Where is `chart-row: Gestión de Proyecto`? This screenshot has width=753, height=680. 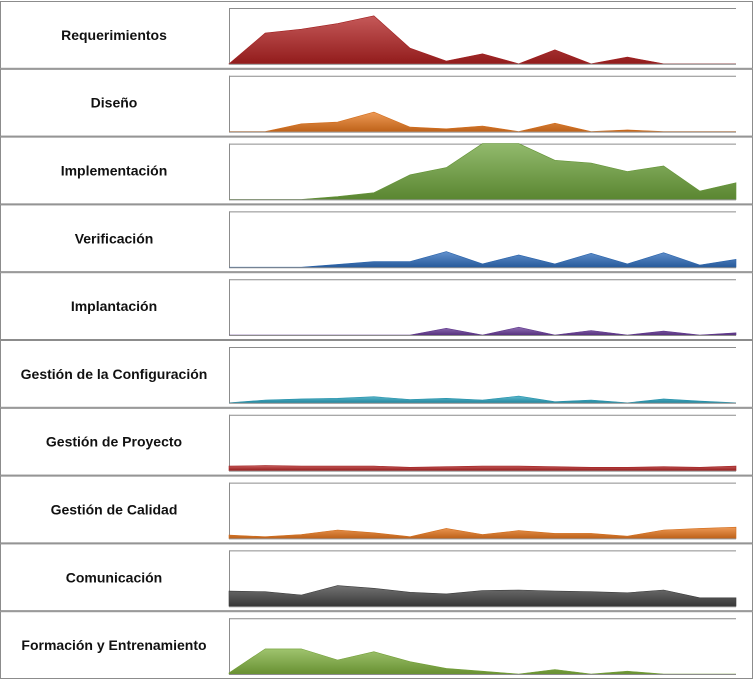 chart-row: Gestión de Proyecto is located at coordinates (376, 441).